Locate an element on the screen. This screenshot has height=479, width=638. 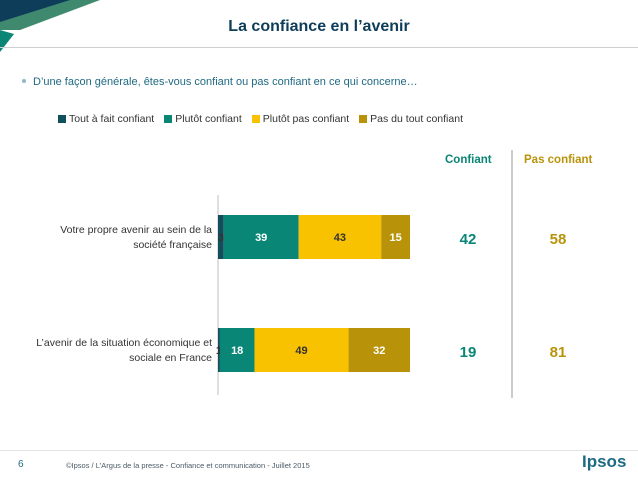
corner-decoration is located at coordinates (50, 26).